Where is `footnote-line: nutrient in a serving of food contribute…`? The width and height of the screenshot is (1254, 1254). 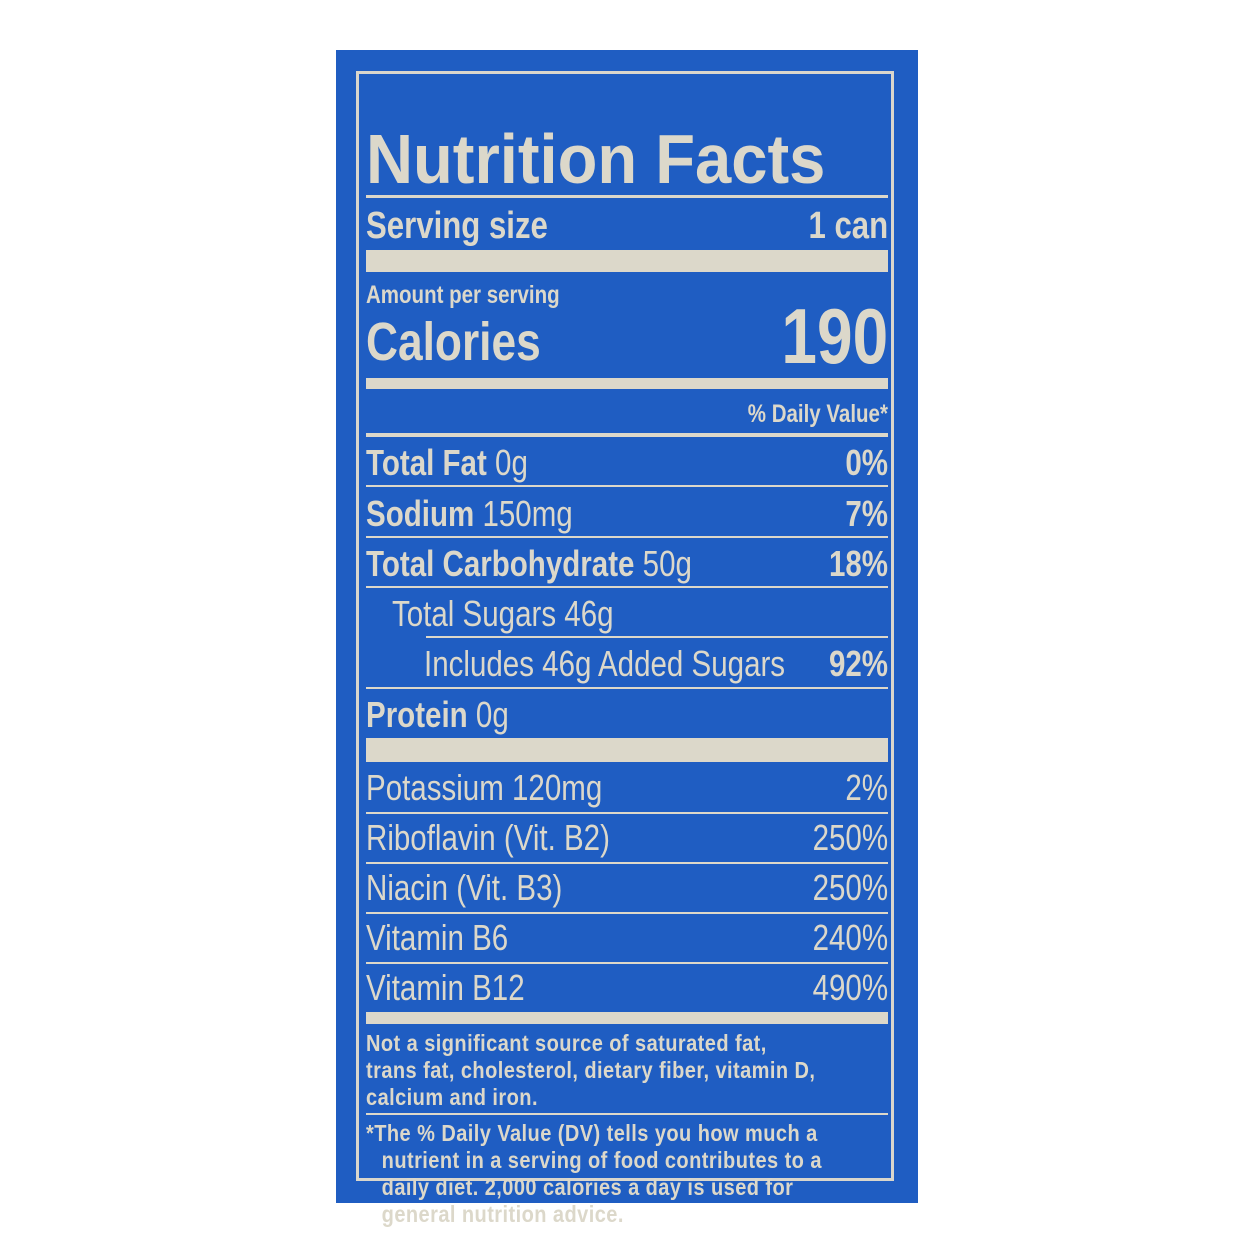 footnote-line: nutrient in a serving of food contribute… is located at coordinates (601, 1160).